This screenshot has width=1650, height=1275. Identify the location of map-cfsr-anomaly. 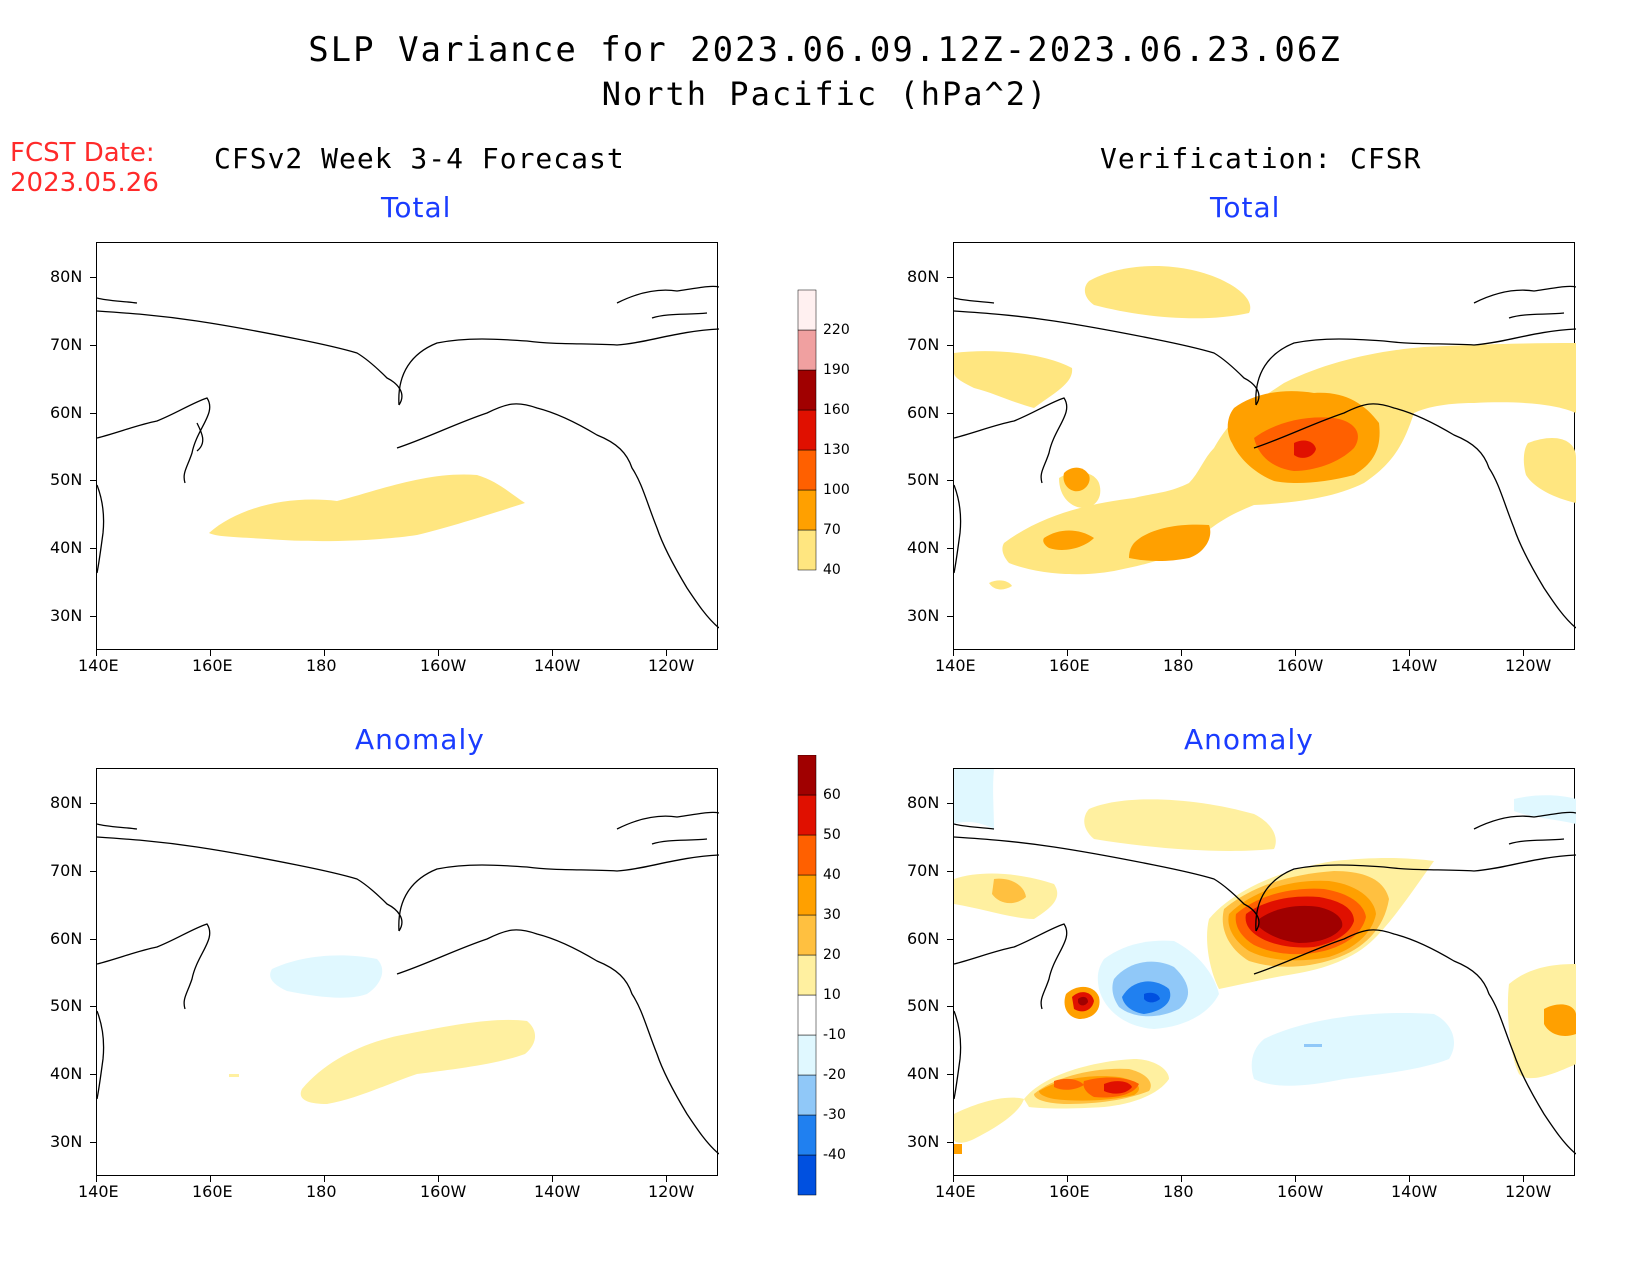
(1264, 972).